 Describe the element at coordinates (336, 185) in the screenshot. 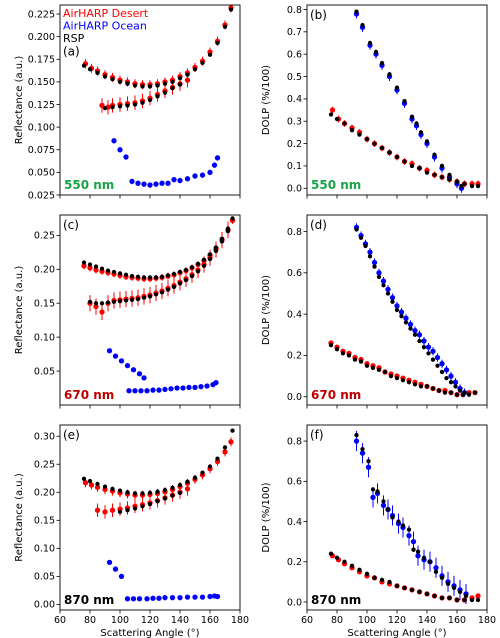

I see `wavelength-label: 550 nm` at that location.